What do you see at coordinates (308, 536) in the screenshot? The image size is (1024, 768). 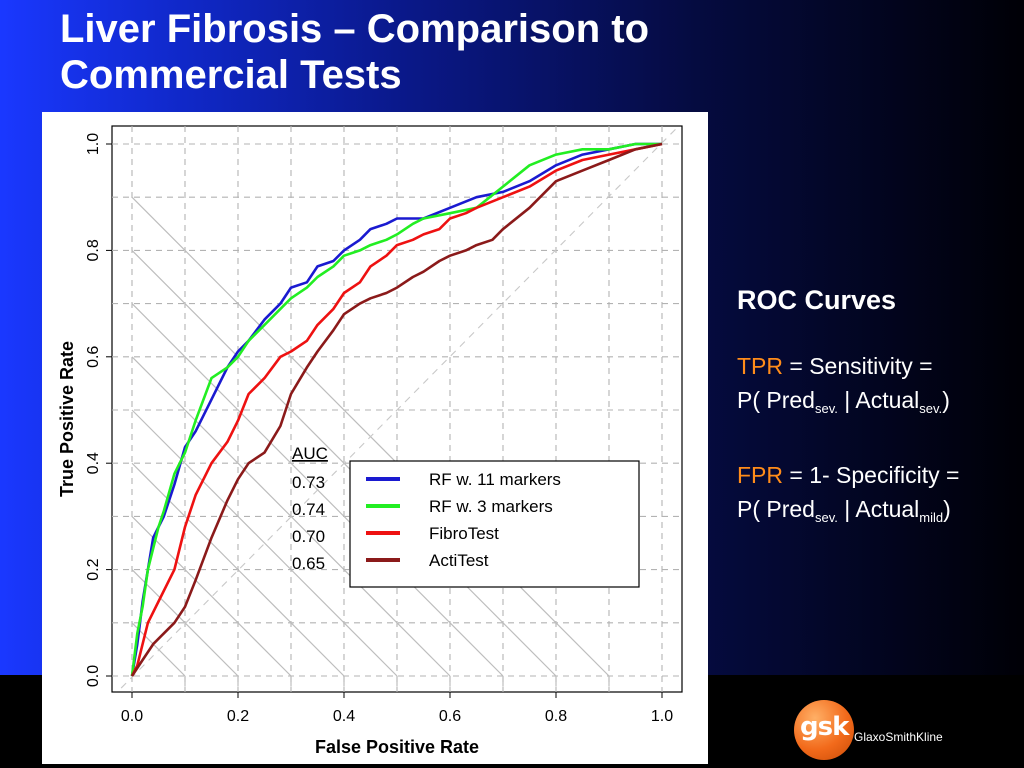 I see `auc-value: 0.70` at bounding box center [308, 536].